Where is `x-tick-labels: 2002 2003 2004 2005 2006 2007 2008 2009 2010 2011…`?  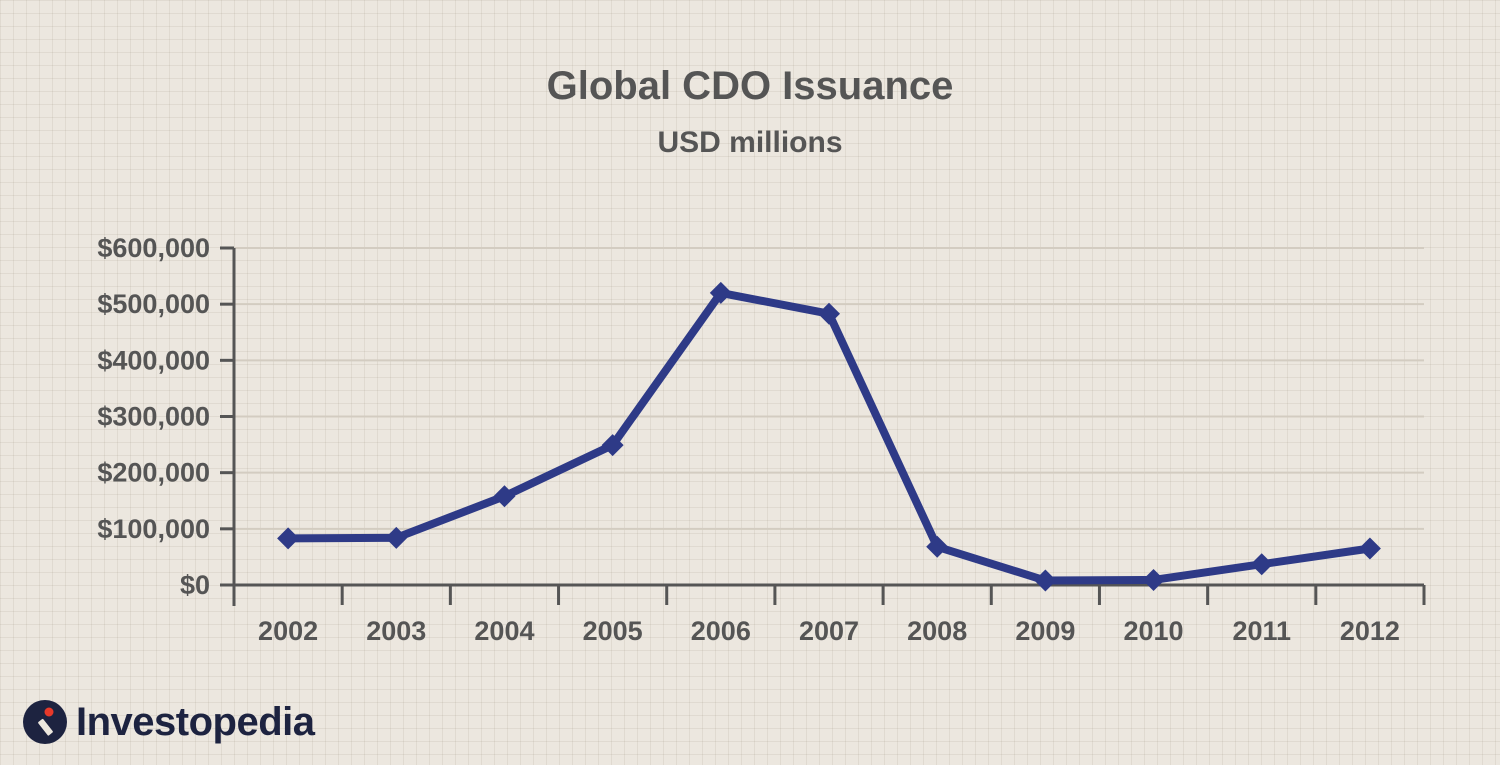 x-tick-labels: 2002 2003 2004 2005 2006 2007 2008 2009 2010 2011… is located at coordinates (829, 631).